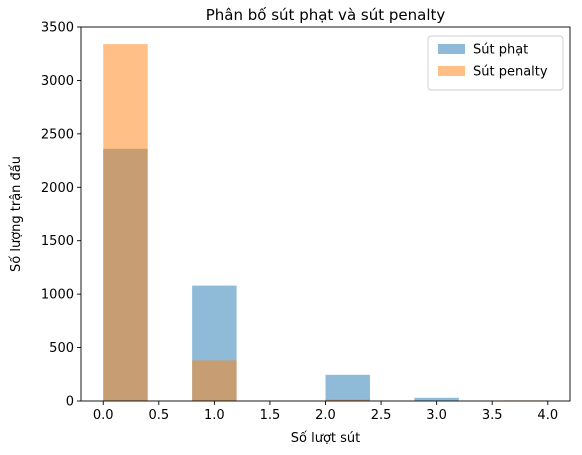 This screenshot has height=455, width=582. Describe the element at coordinates (57, 188) in the screenshot. I see `y-tick-label: 2000` at that location.